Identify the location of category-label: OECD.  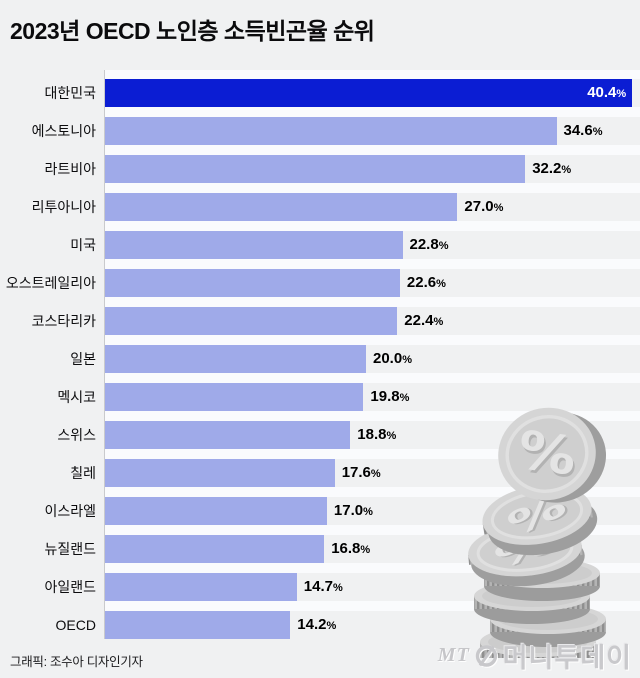
(75, 625).